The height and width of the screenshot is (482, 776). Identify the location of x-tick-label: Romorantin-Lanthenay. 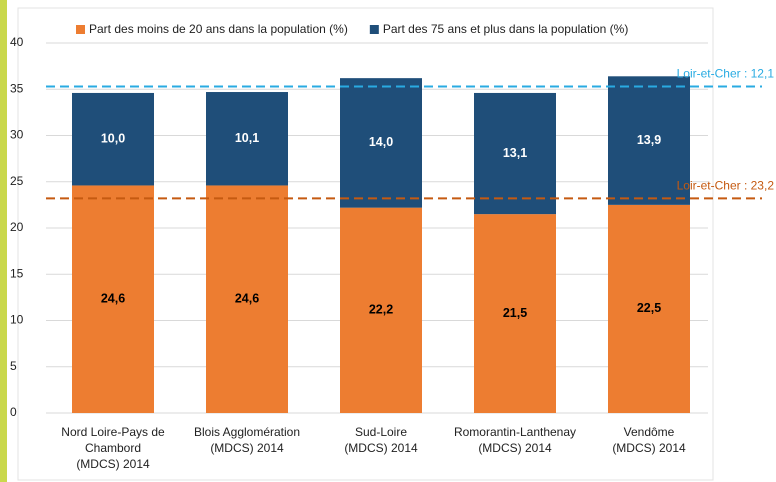
(515, 432).